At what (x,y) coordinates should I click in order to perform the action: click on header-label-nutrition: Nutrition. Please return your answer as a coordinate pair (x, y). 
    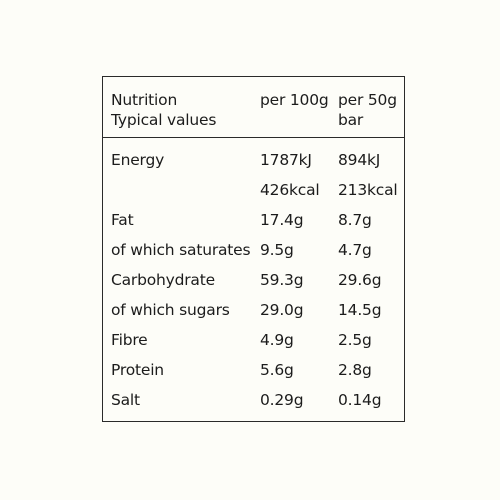
    Looking at the image, I should click on (144, 100).